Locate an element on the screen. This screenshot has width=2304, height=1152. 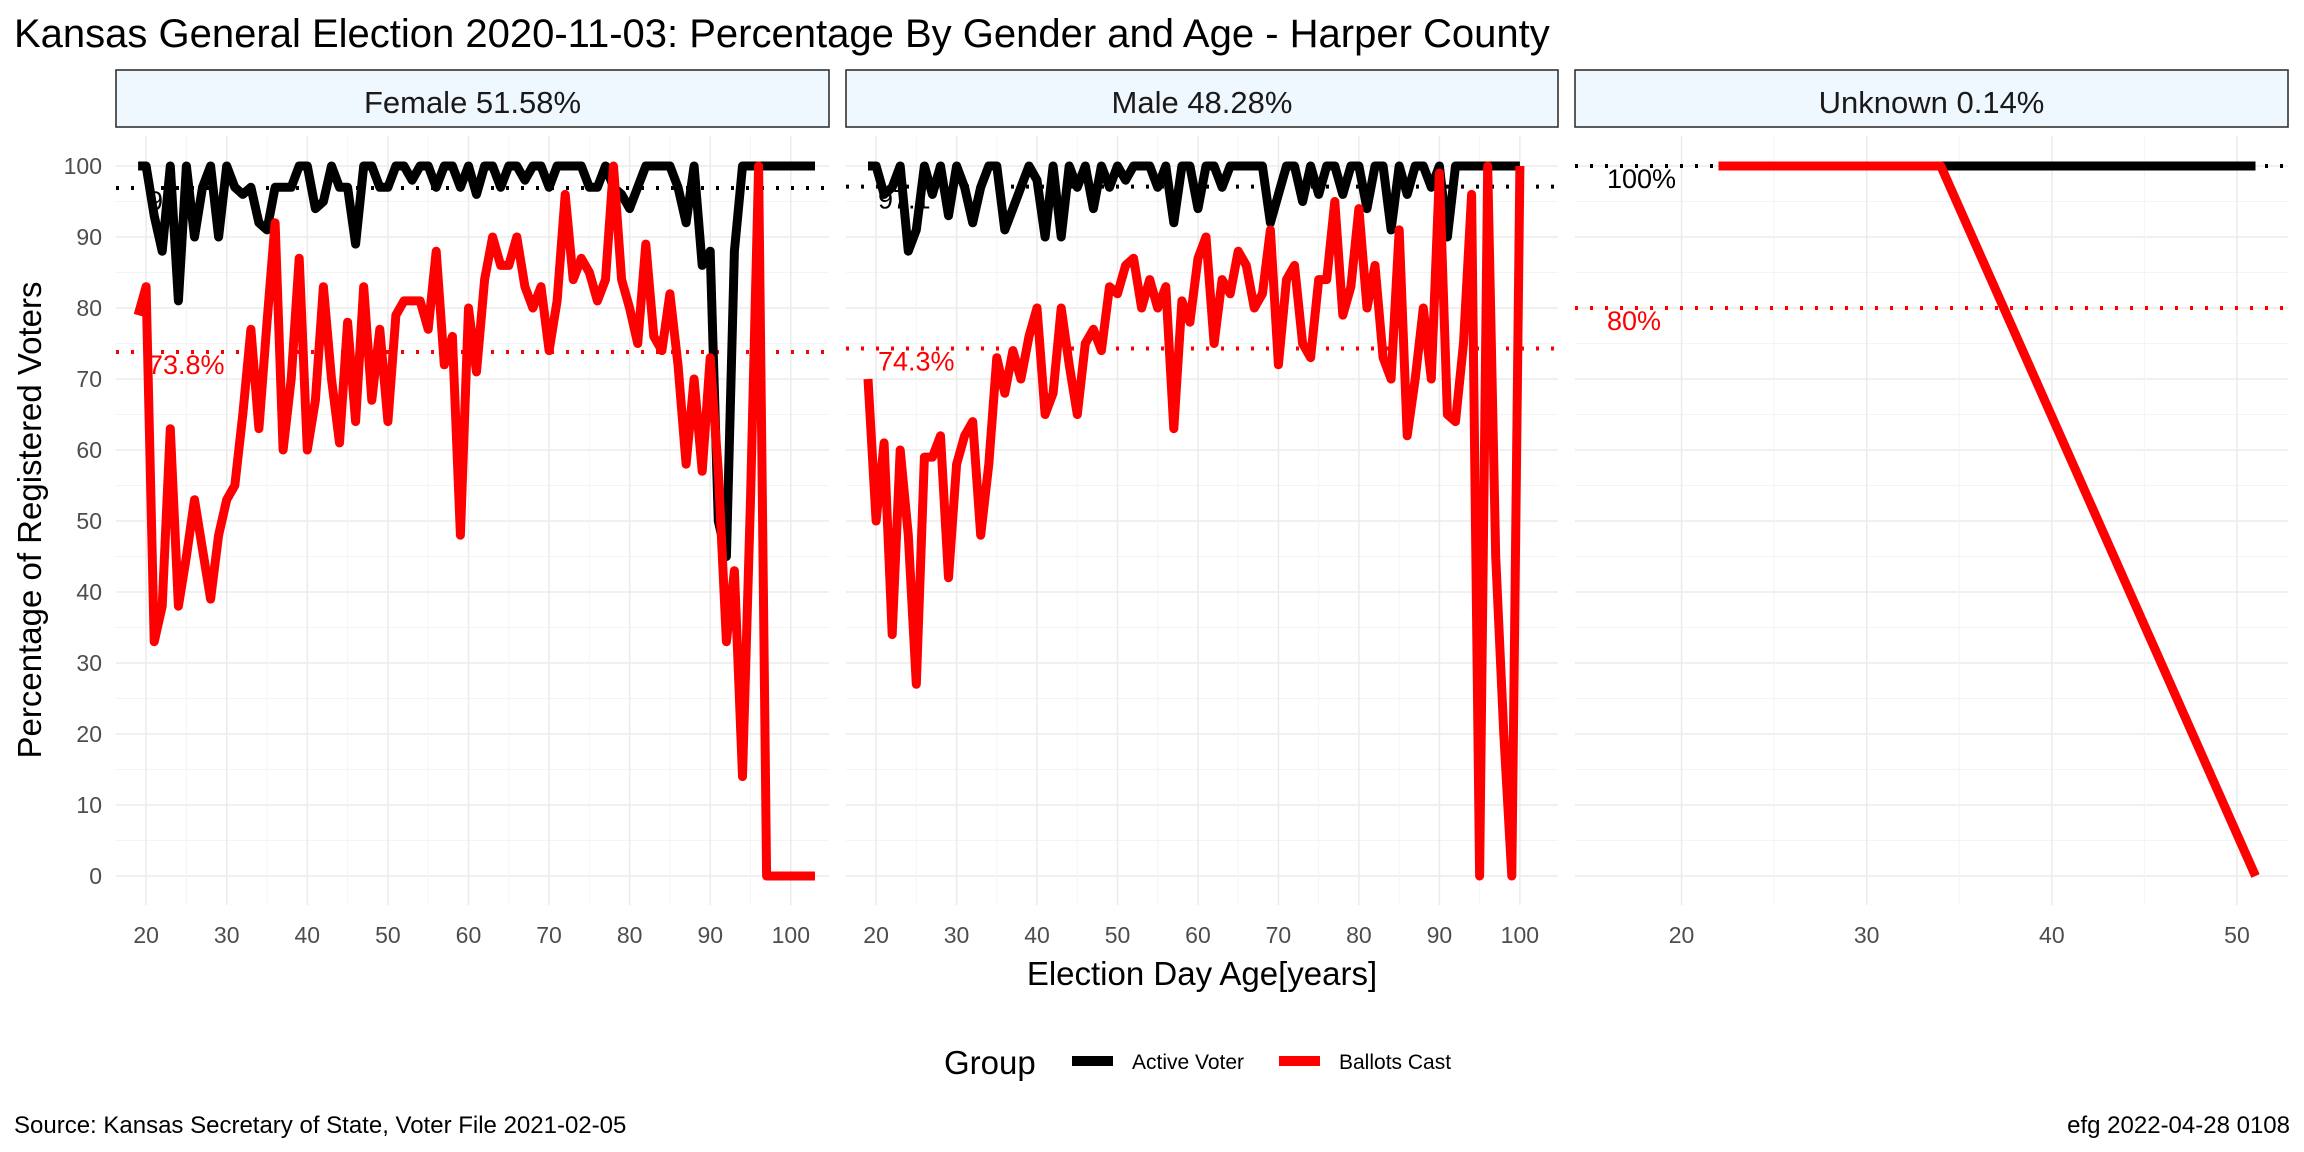
facet-strip-label: Unknown 0.14% is located at coordinates (1932, 102).